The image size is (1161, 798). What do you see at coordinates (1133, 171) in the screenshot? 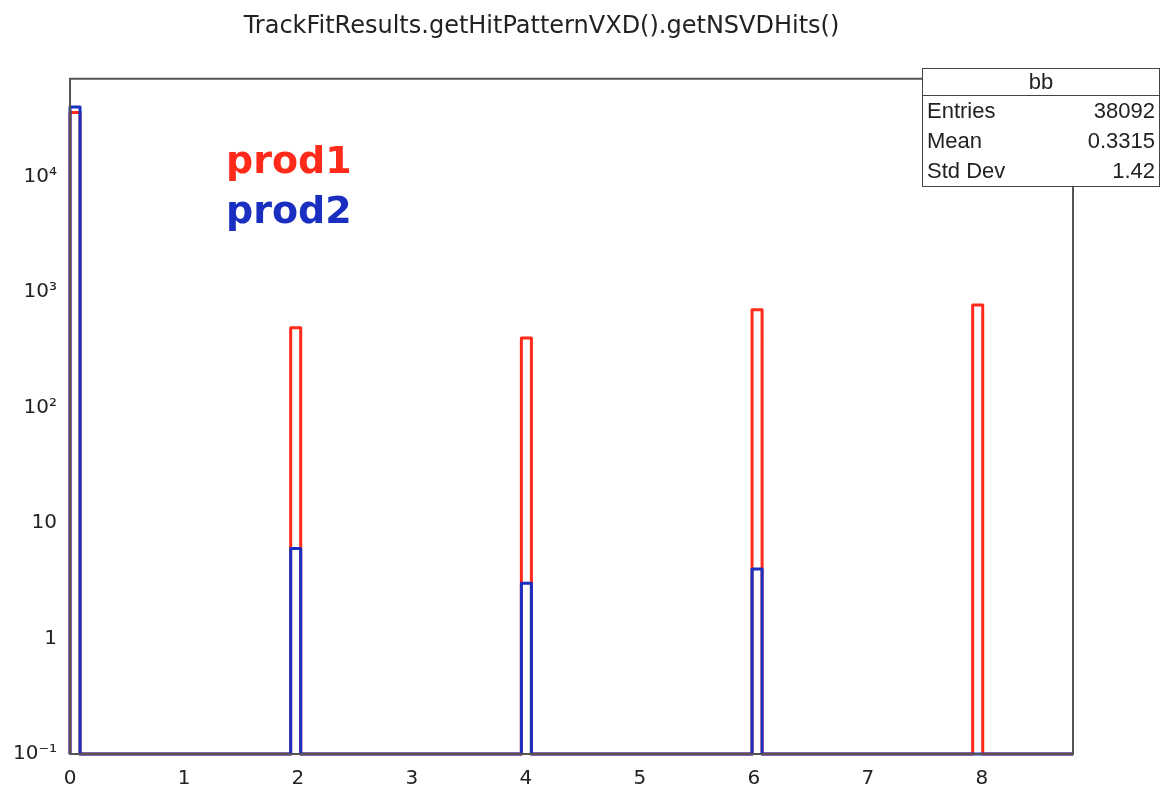
I see `text: 1.42` at bounding box center [1133, 171].